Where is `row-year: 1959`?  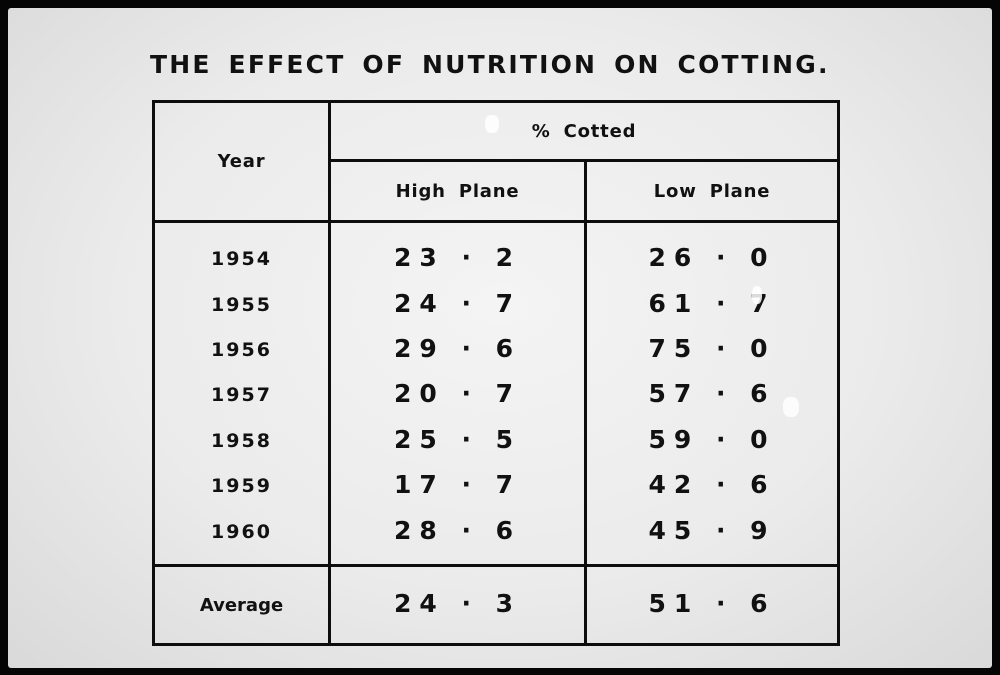
row-year: 1959 is located at coordinates (241, 486).